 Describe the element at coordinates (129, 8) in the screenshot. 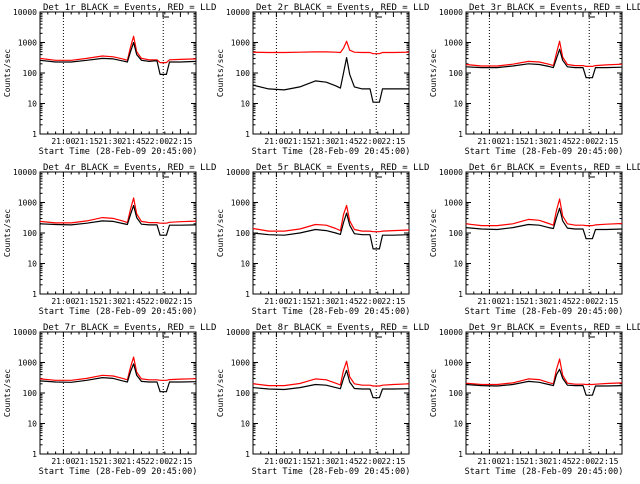

I see `panel-title: Det 1r BLACK = Events, RED = LLD` at that location.